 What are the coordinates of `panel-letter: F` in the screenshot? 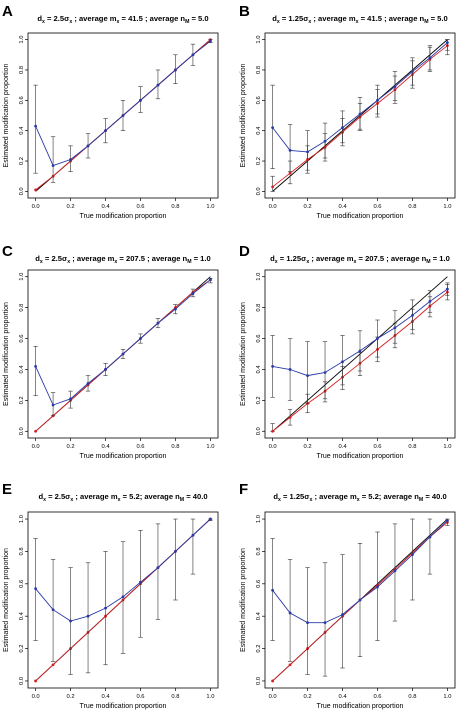 It's located at (243, 489).